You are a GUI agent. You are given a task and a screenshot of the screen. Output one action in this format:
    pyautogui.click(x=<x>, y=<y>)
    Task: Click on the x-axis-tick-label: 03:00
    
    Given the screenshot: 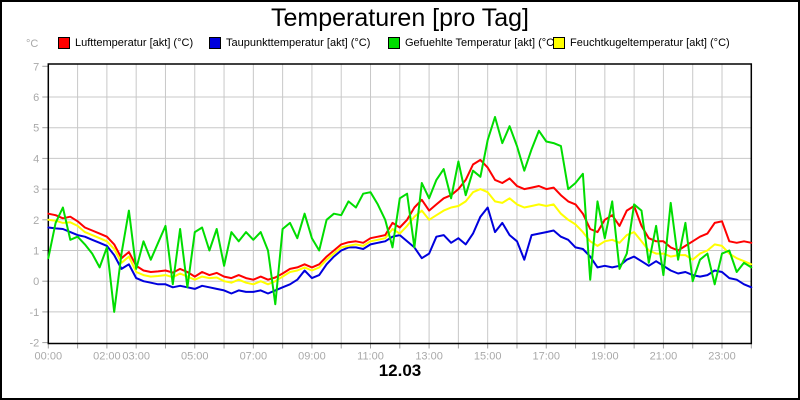 What is the action you would take?
    pyautogui.click(x=136, y=357)
    